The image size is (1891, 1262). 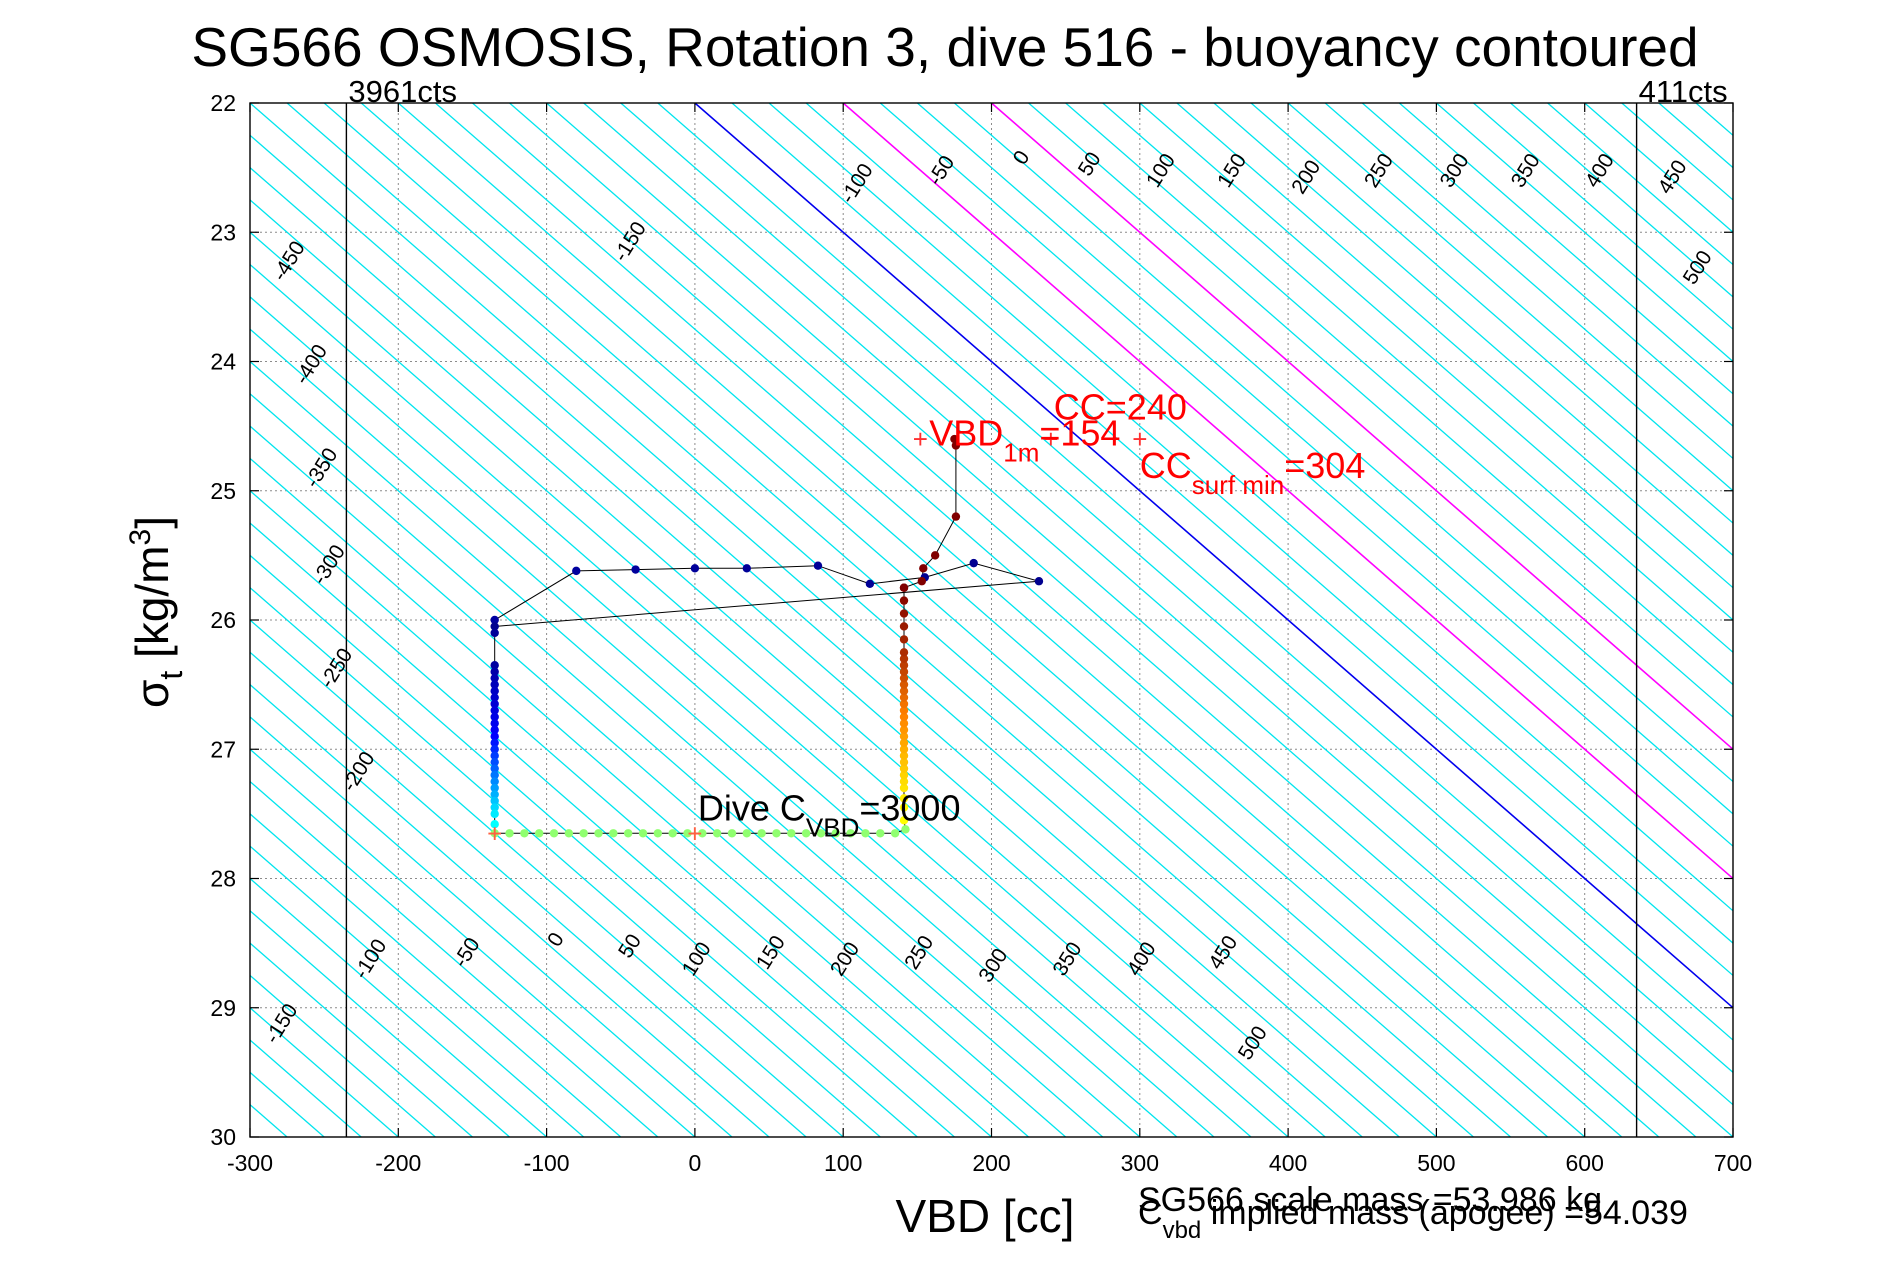 What do you see at coordinates (1161, 171) in the screenshot?
I see `contour-label: 100` at bounding box center [1161, 171].